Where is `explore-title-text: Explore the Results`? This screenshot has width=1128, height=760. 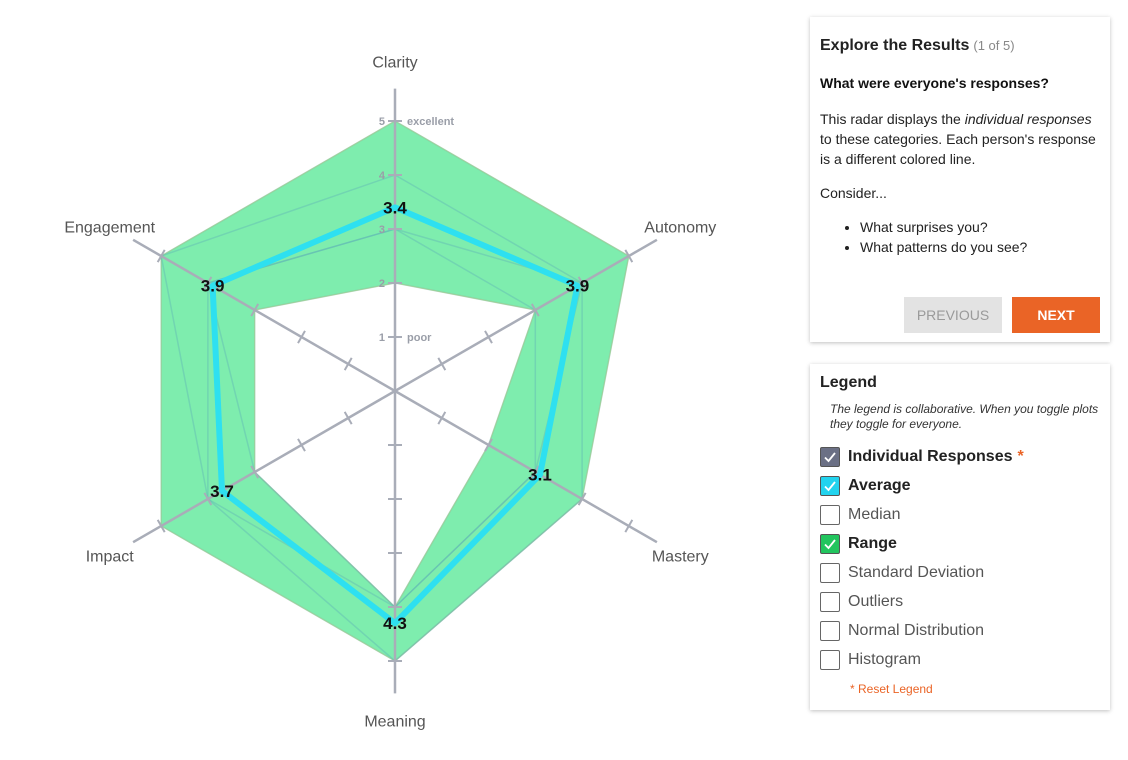
explore-title-text: Explore the Results is located at coordinates (895, 45).